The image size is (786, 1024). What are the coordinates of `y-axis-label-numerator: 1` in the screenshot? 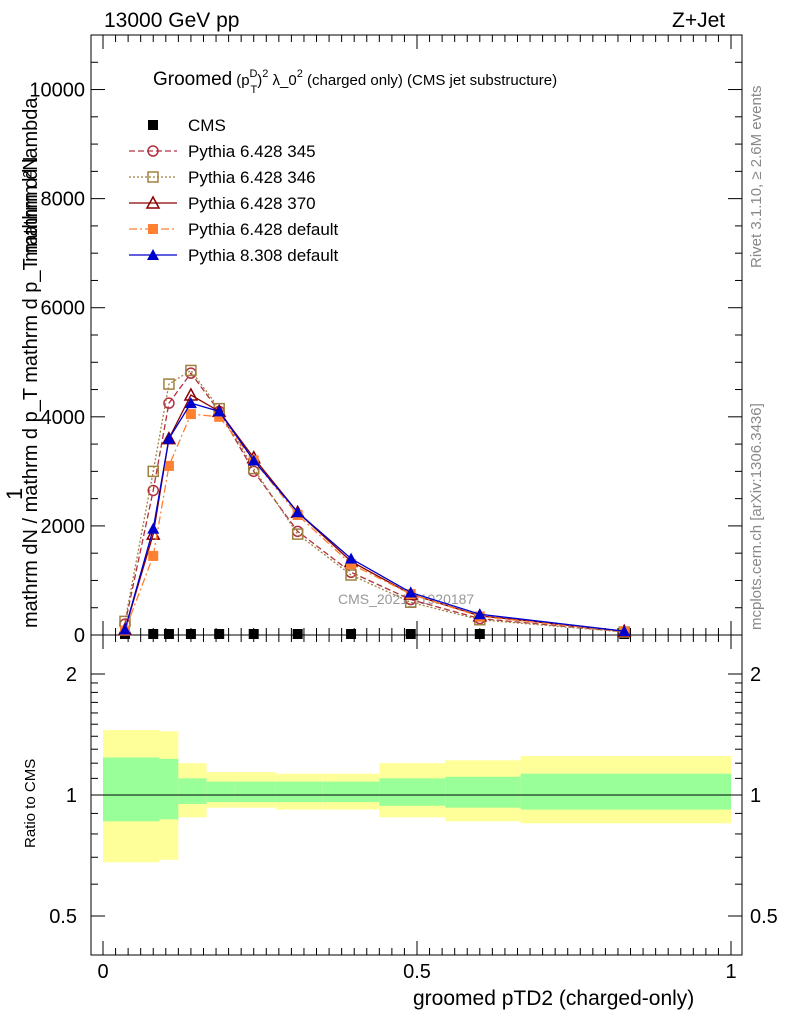 It's located at (14, 493).